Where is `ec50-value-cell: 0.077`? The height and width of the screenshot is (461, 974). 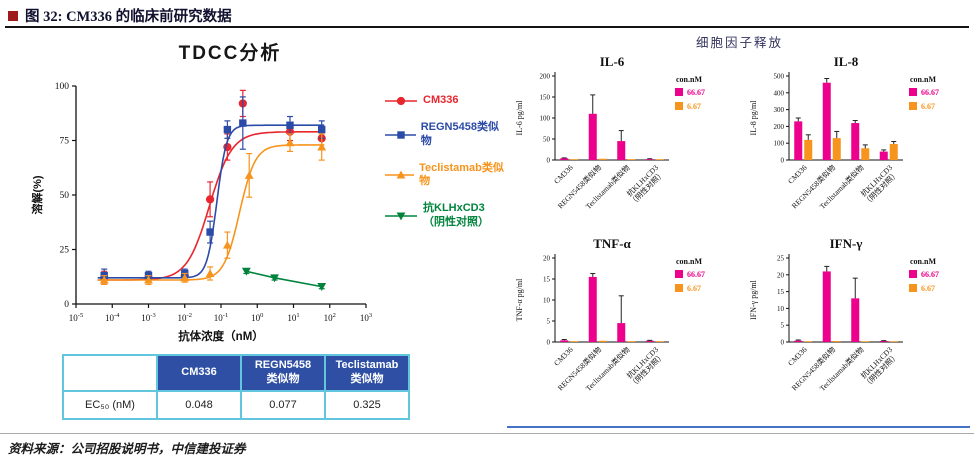
ec50-value-cell: 0.077 is located at coordinates (283, 405).